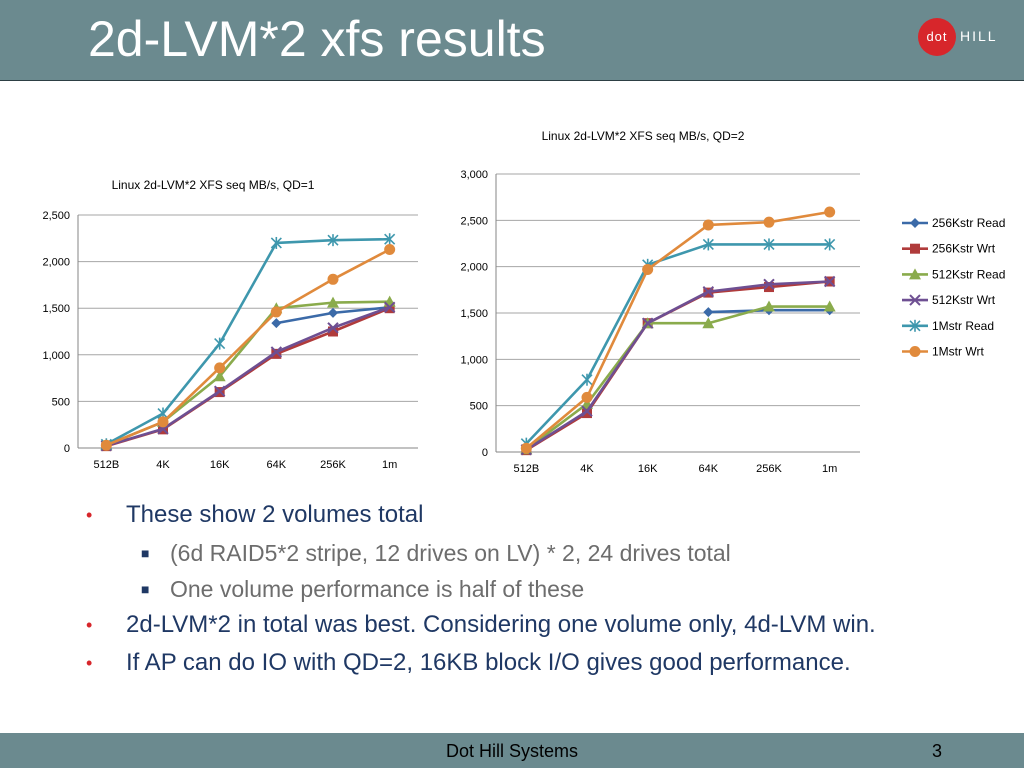  I want to click on legend-label: 256Kstr Read, so click(968, 223).